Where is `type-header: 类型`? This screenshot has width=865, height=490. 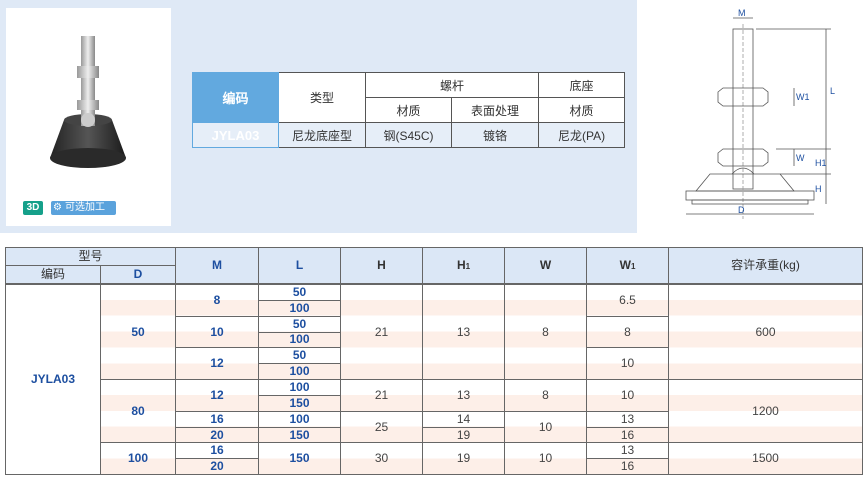 type-header: 类型 is located at coordinates (322, 97).